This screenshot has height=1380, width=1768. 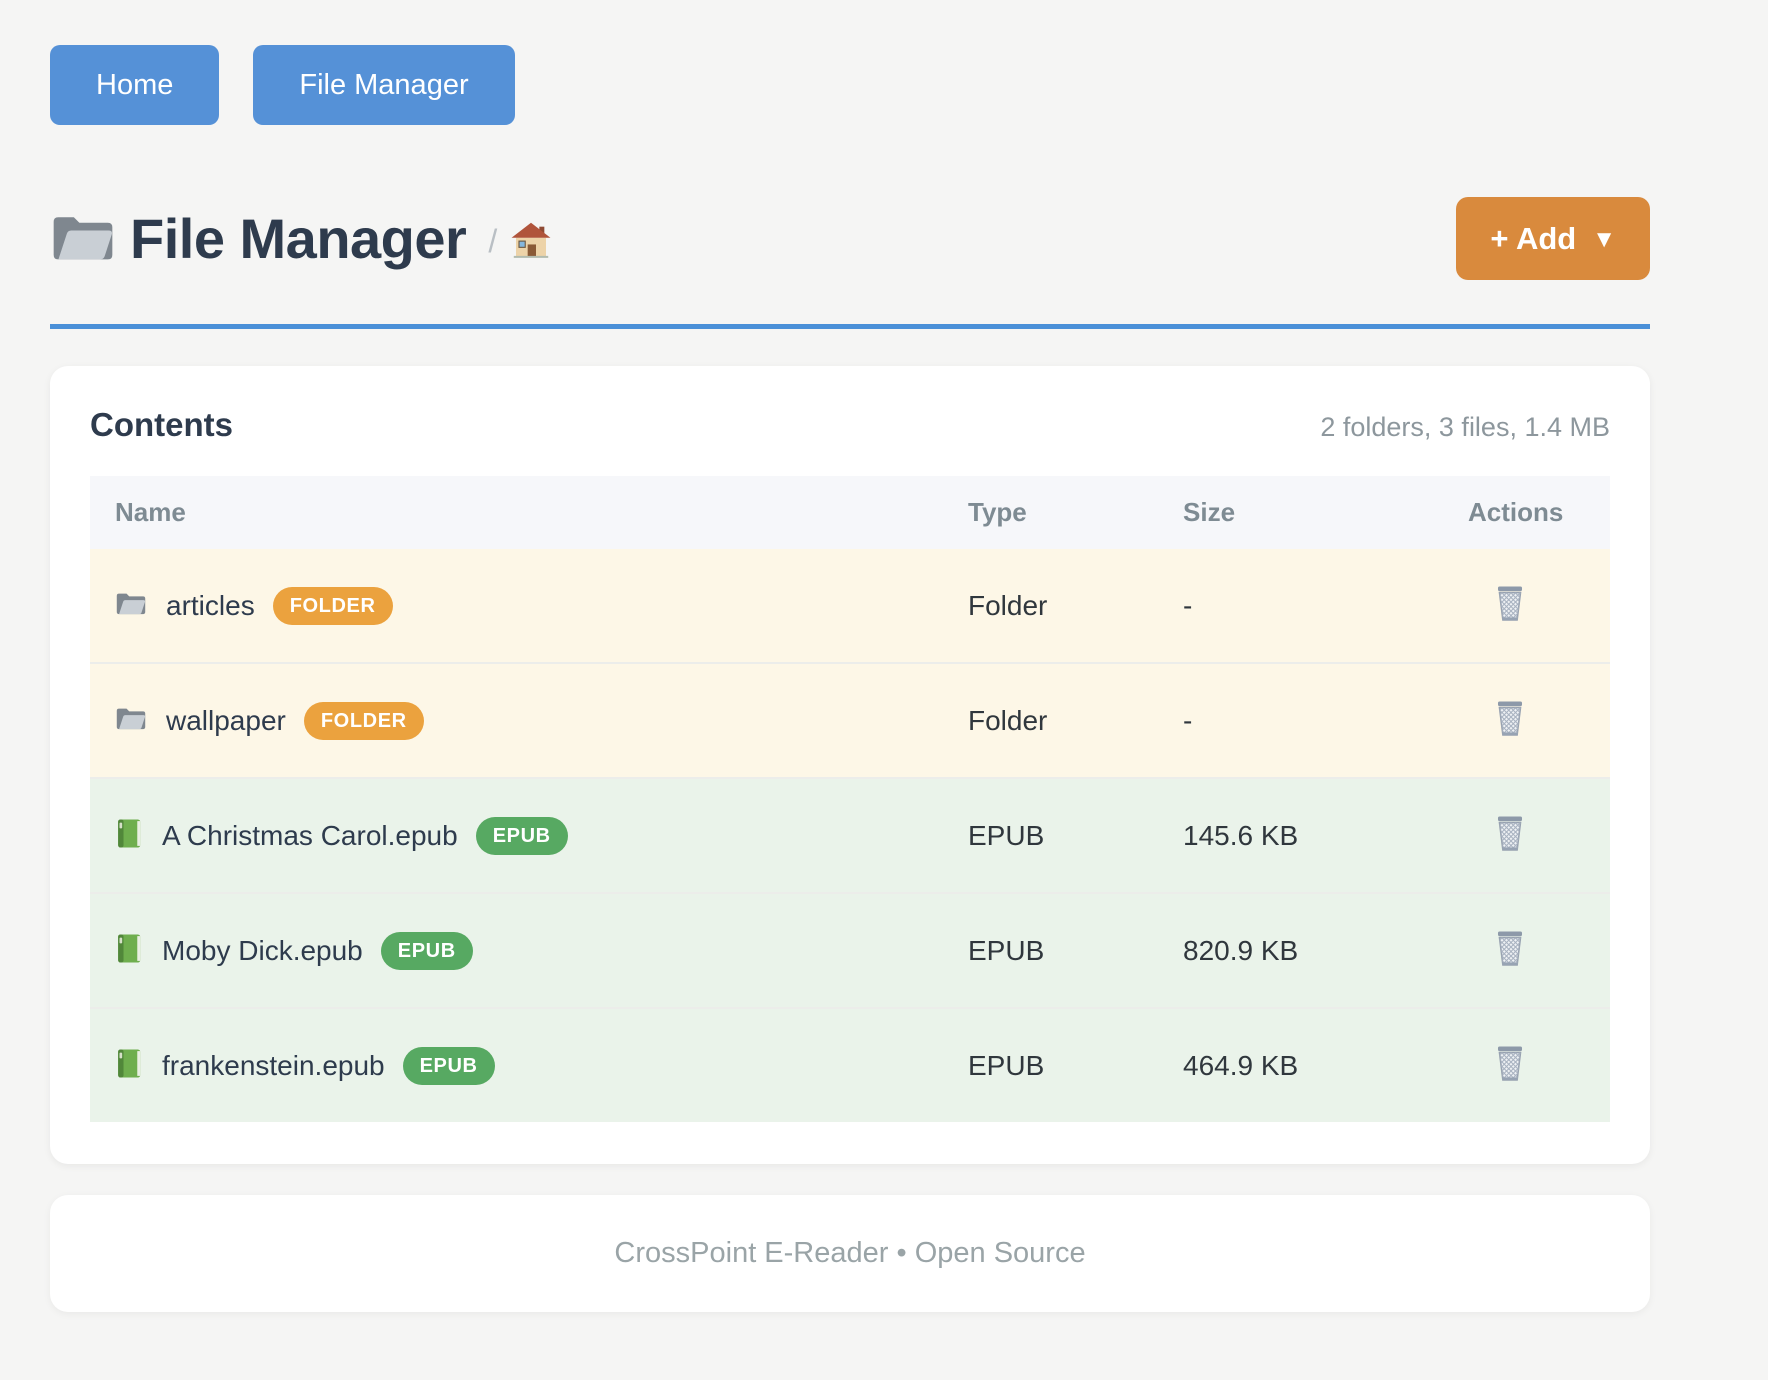 What do you see at coordinates (1465, 427) in the screenshot?
I see `contents-summary: 2 folders, 3 files, 1.4 MB` at bounding box center [1465, 427].